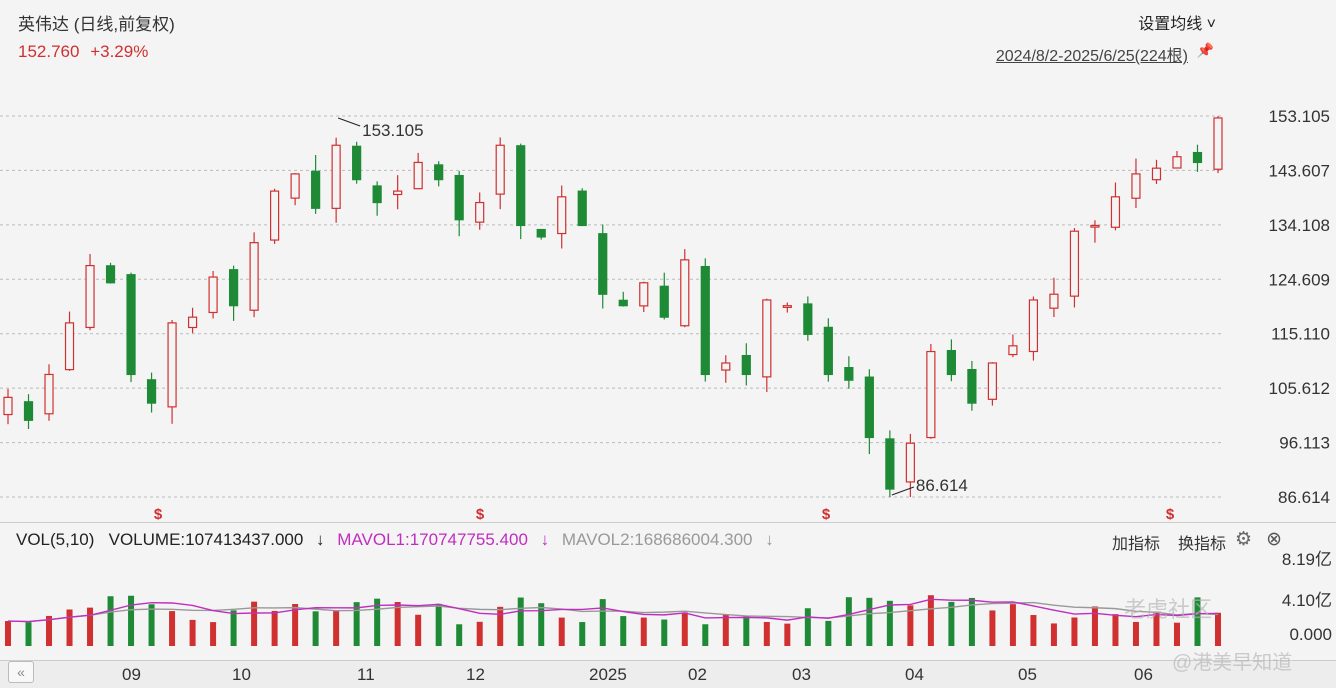 Image resolution: width=1336 pixels, height=688 pixels. I want to click on y-axis-label: 115.110, so click(1300, 334).